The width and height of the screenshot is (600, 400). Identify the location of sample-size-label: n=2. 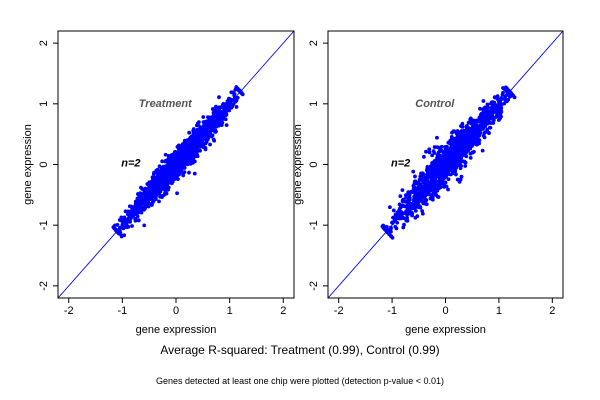
(130, 163).